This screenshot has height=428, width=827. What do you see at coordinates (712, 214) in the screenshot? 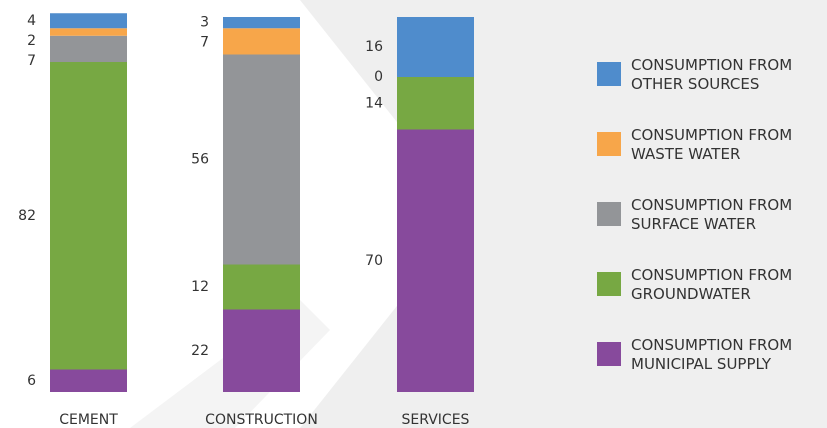
I see `legend-label: CONSUMPTION FROM SURFACE WATER` at bounding box center [712, 214].